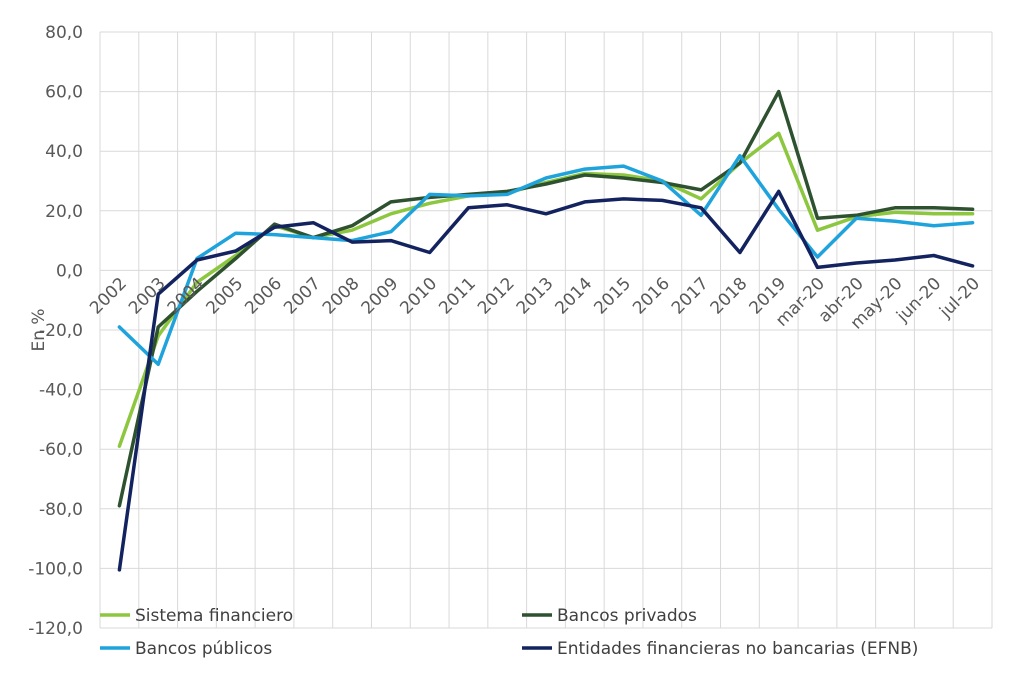  What do you see at coordinates (64, 93) in the screenshot?
I see `y-tick-label: 60,0` at bounding box center [64, 93].